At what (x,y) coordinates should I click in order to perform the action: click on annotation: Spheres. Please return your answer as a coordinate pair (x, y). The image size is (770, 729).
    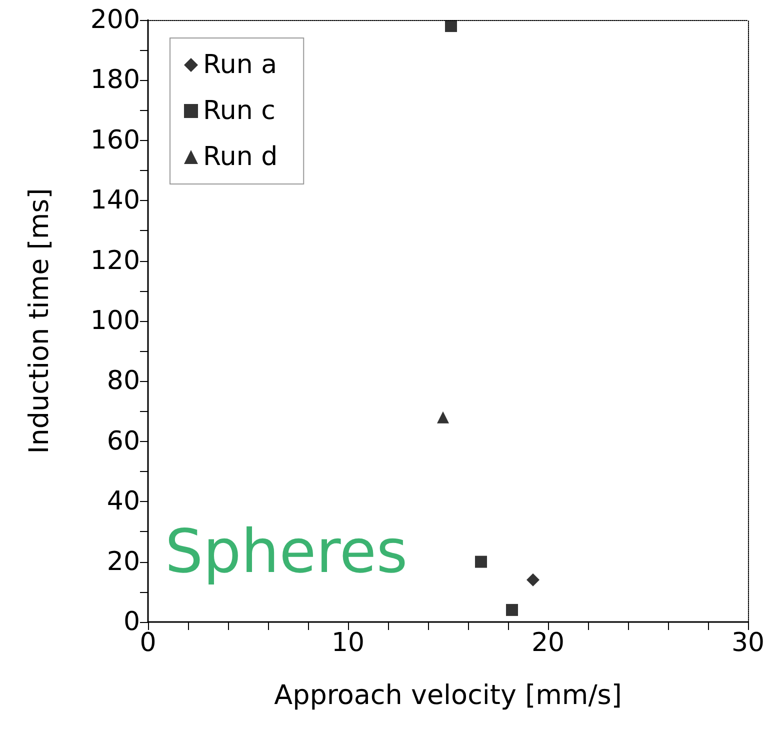
    Looking at the image, I should click on (286, 552).